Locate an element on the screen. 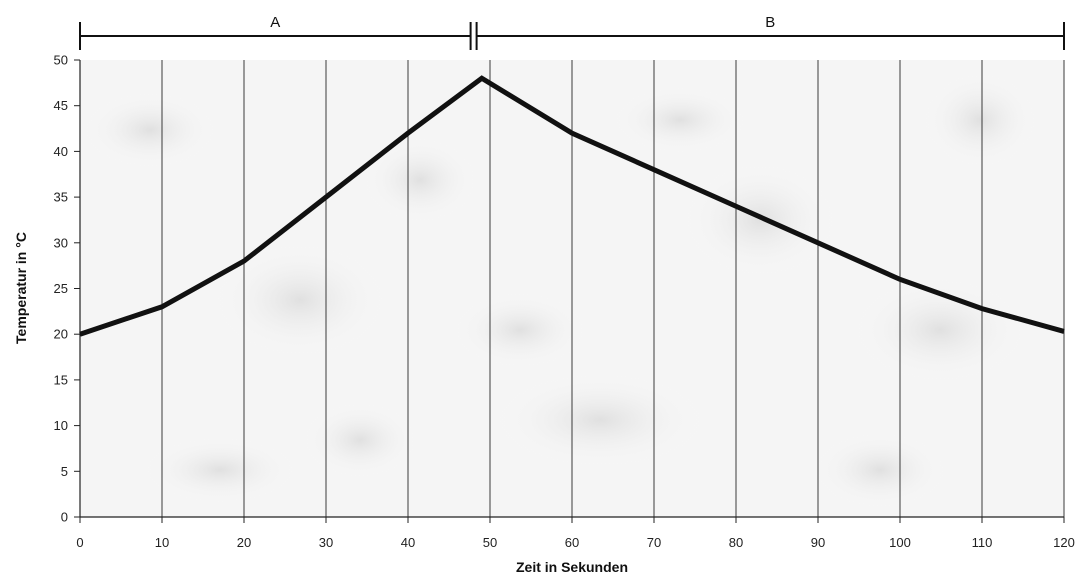 This screenshot has width=1080, height=582. x-tick-label: 110 is located at coordinates (982, 542).